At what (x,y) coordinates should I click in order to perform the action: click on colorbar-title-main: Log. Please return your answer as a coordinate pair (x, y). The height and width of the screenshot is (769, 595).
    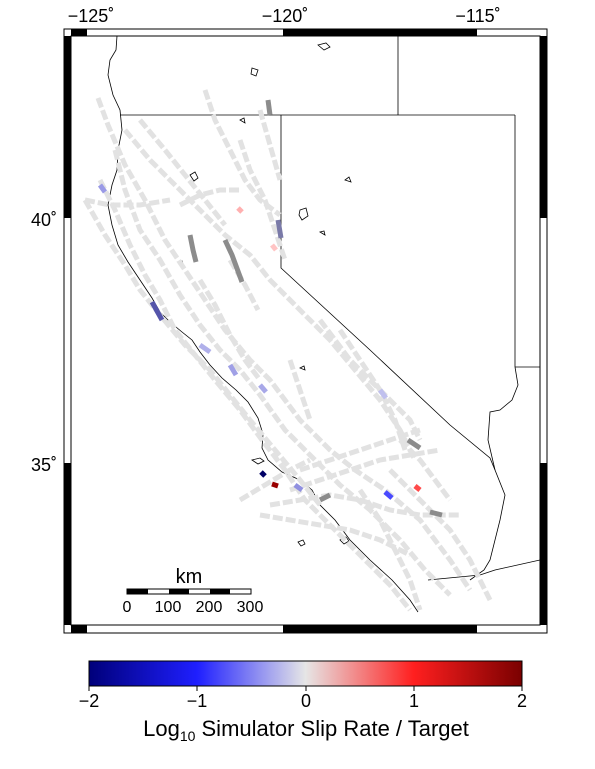
    Looking at the image, I should click on (161, 728).